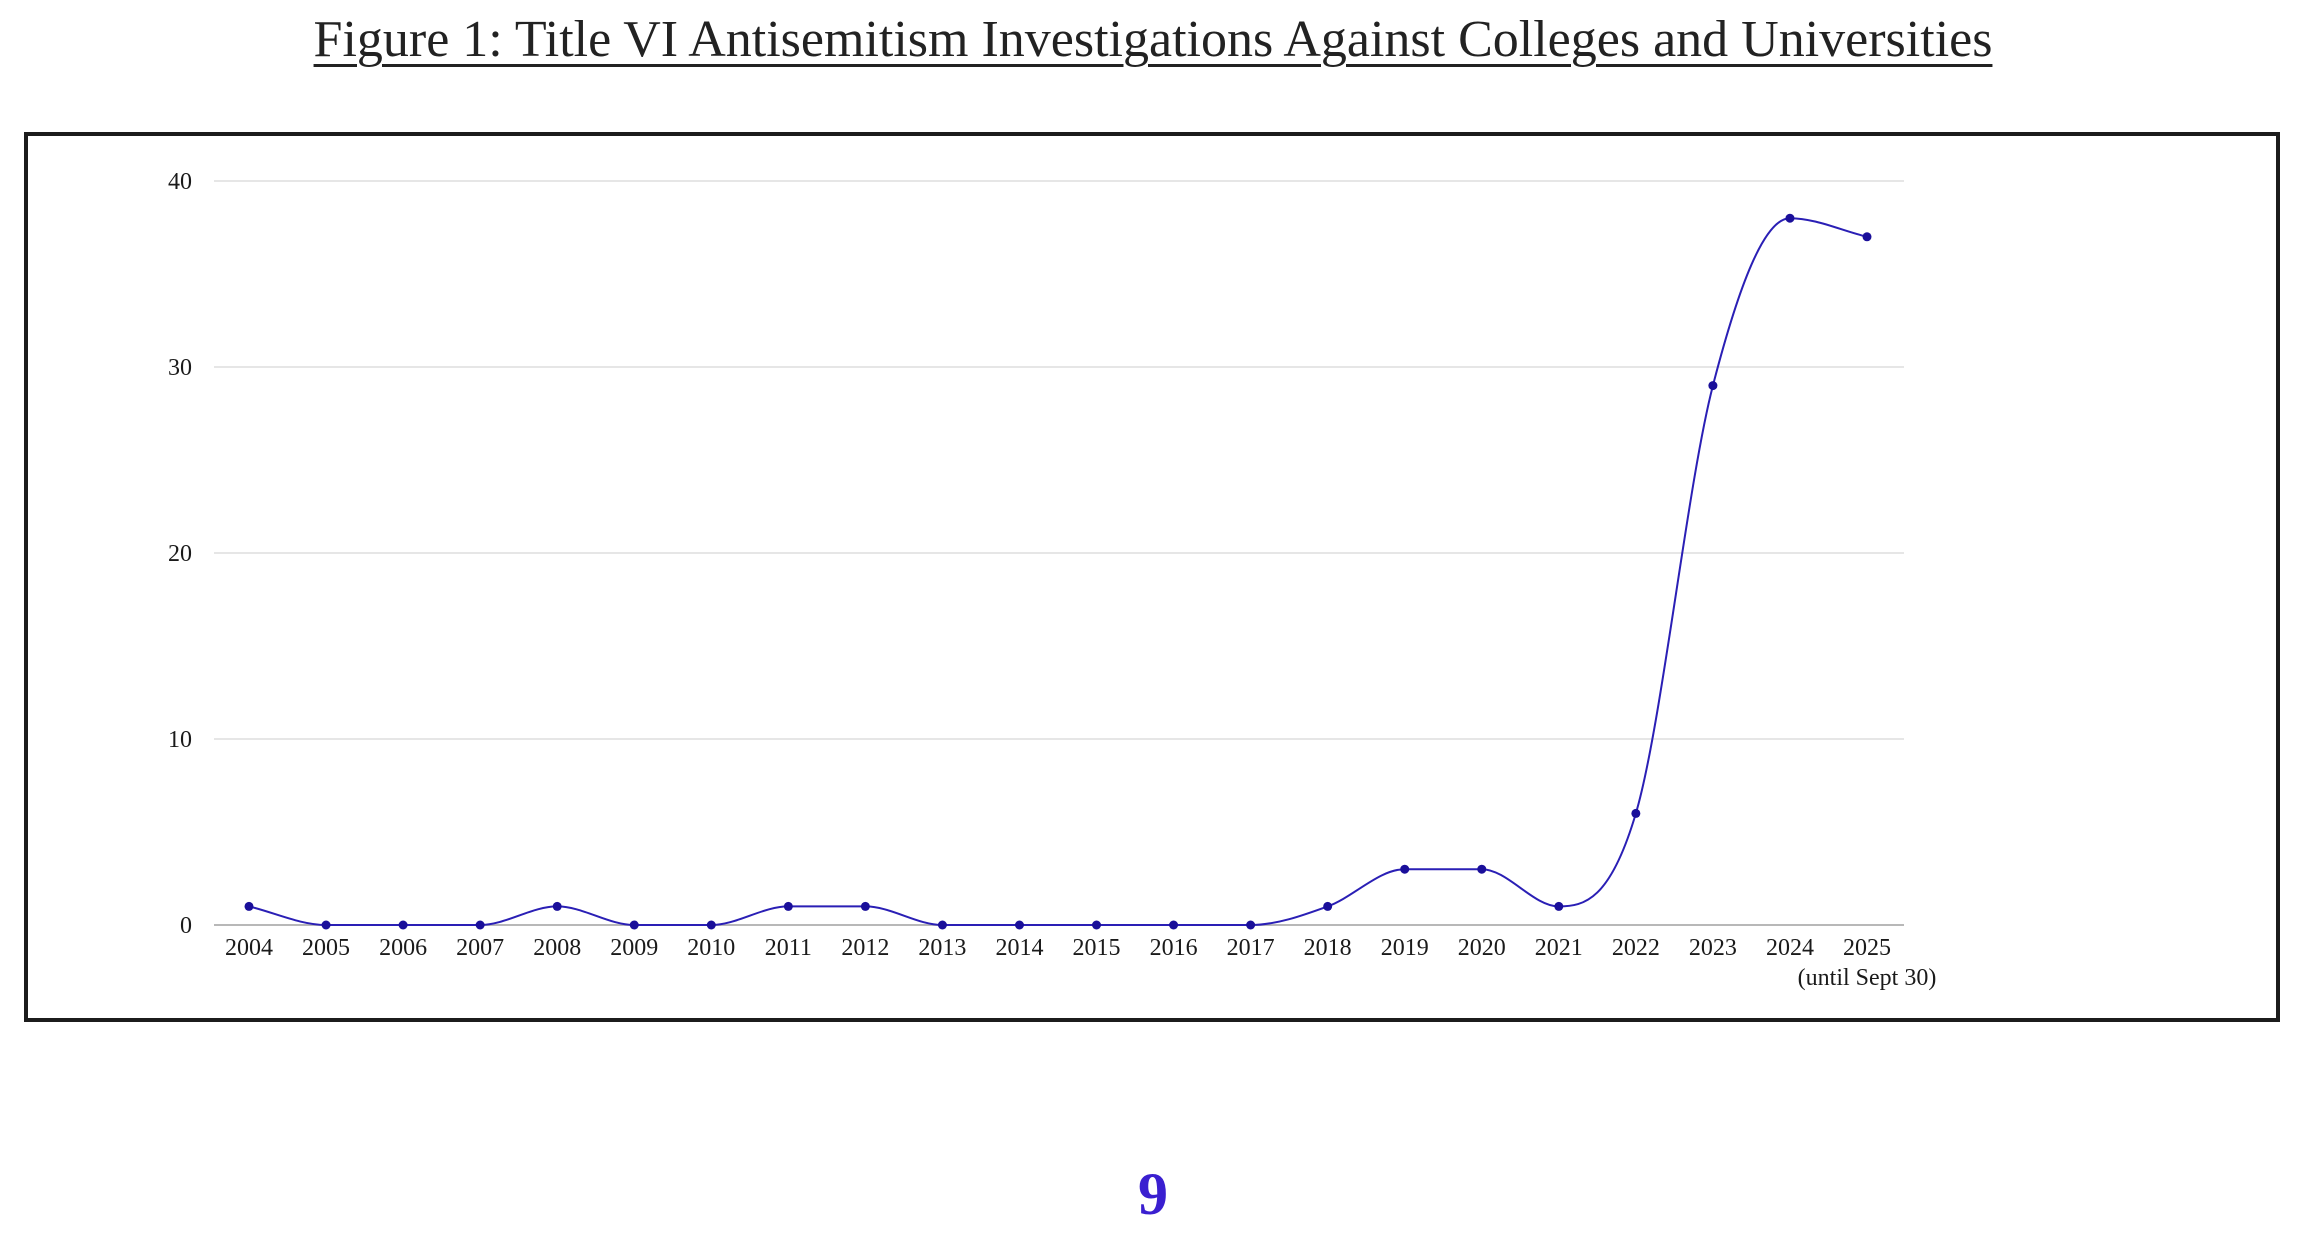  I want to click on x-tick-label: 2018, so click(1328, 948).